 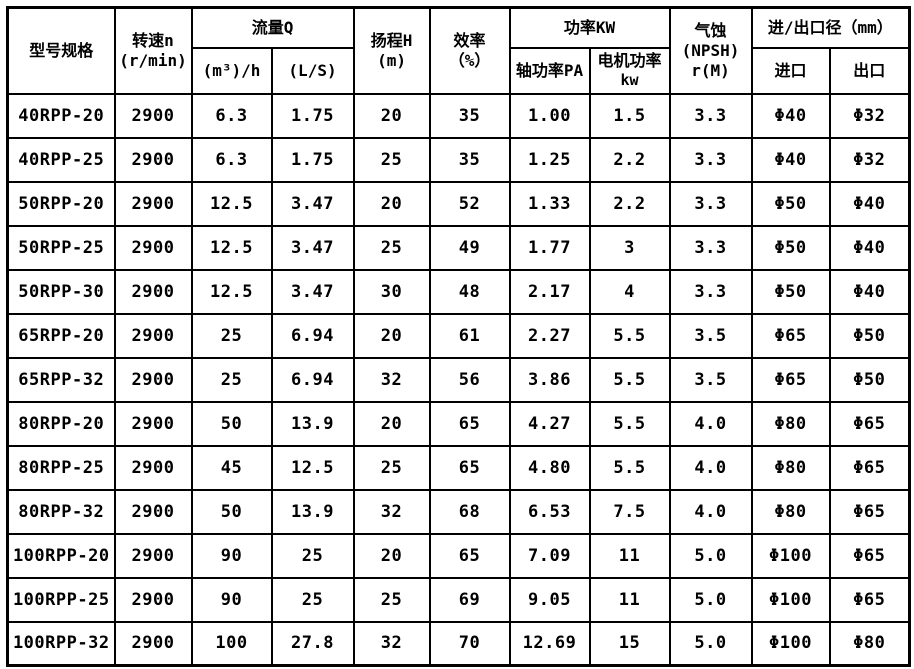 What do you see at coordinates (61, 291) in the screenshot?
I see `model-cell: 50RPP-30` at bounding box center [61, 291].